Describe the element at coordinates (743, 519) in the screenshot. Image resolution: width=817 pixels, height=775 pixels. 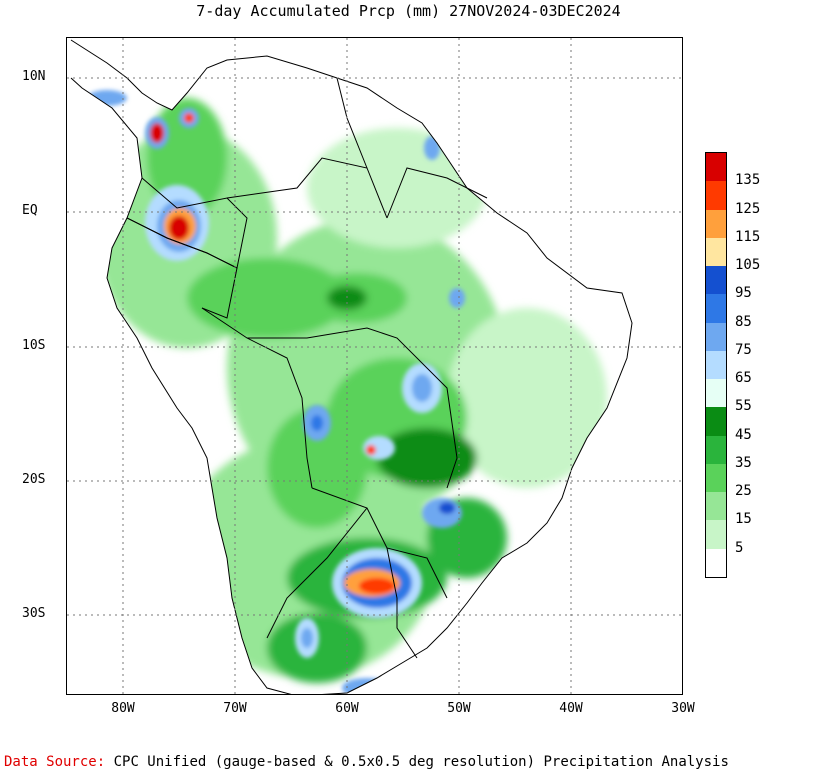
I see `legend-label: 15` at that location.